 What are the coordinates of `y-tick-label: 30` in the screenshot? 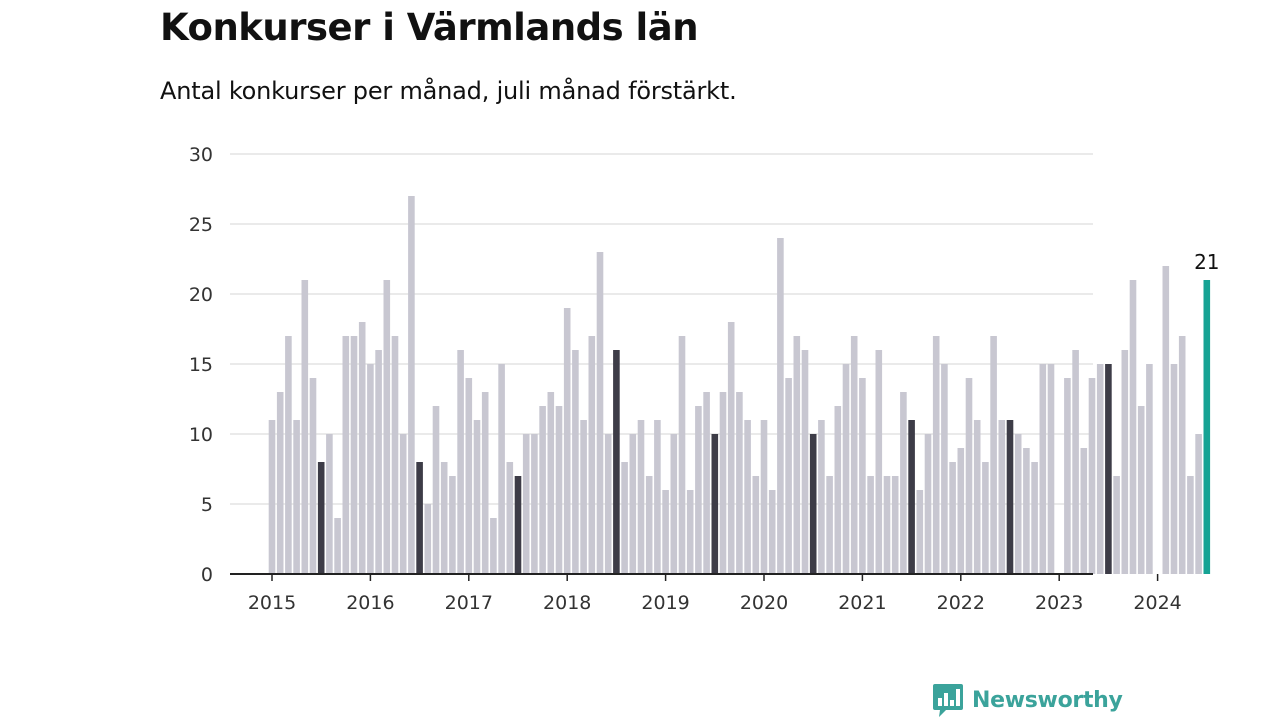 It's located at (201, 155).